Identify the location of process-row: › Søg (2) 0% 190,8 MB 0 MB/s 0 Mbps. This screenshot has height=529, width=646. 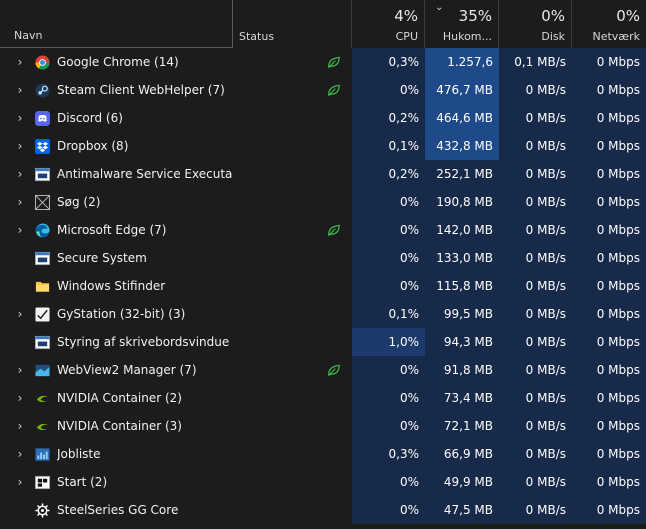
(323, 202).